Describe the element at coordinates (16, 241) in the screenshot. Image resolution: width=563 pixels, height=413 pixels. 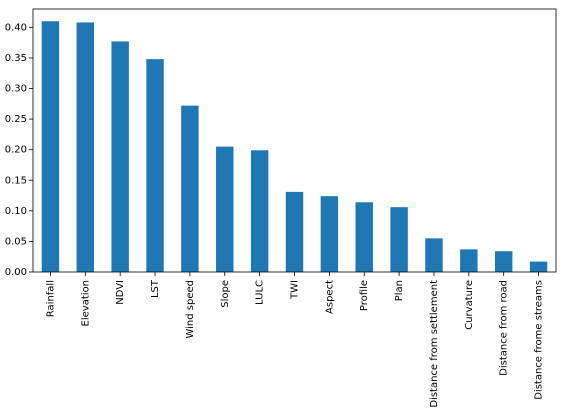
I see `y-tick-label: 0.05` at that location.